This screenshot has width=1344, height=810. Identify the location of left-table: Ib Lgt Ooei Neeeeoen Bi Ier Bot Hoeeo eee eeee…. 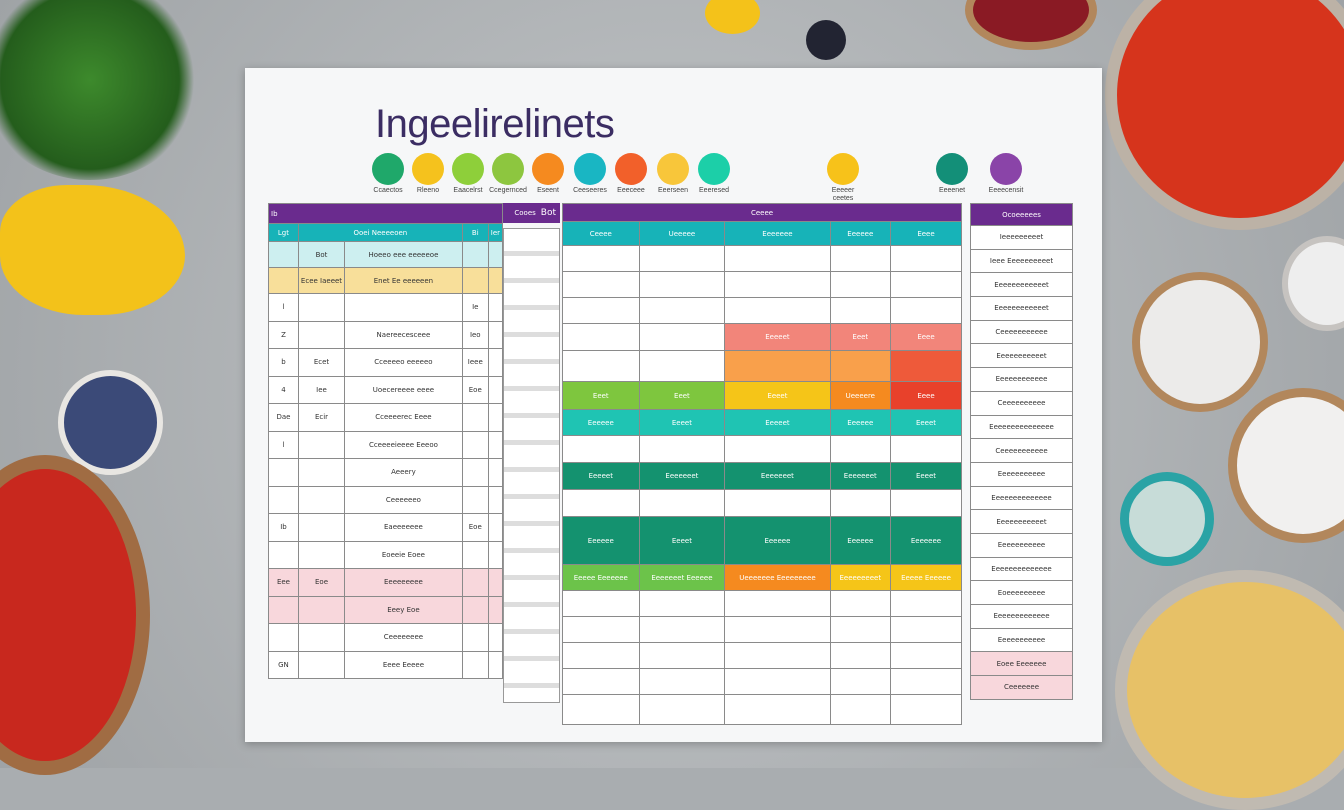
(386, 441).